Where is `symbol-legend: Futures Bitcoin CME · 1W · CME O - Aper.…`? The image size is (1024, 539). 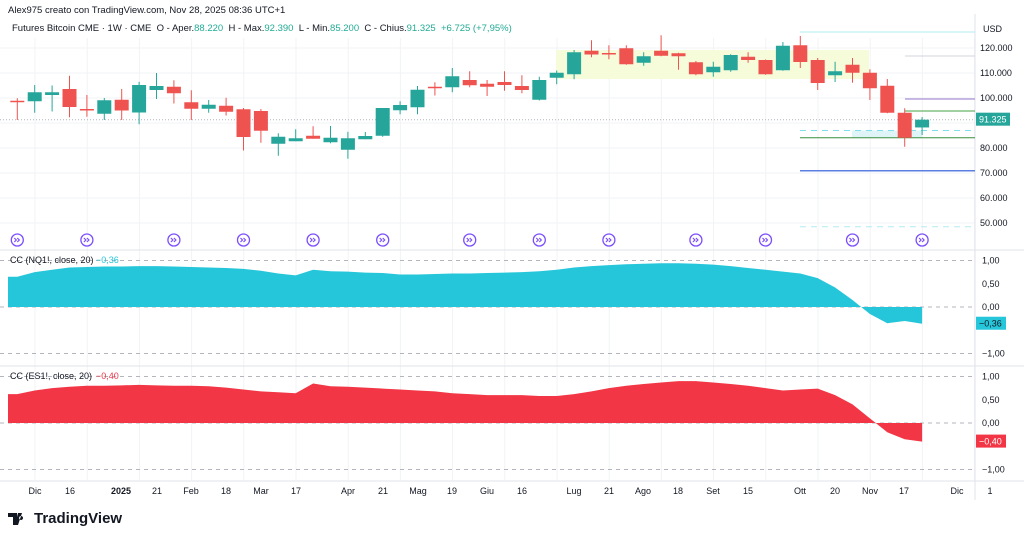 symbol-legend: Futures Bitcoin CME · 1W · CME O - Aper.… is located at coordinates (262, 28).